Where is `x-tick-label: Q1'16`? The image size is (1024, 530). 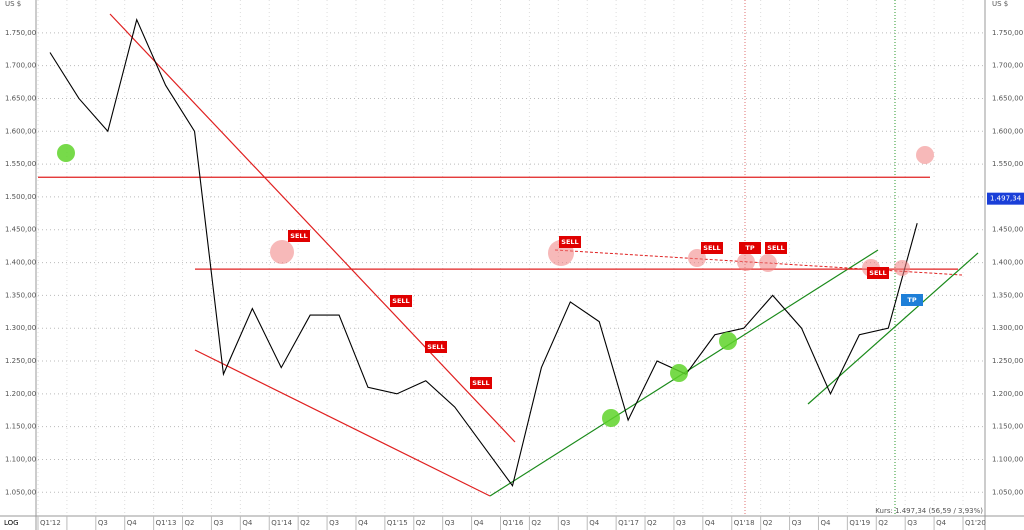
x-tick-label: Q1'16 is located at coordinates (513, 523).